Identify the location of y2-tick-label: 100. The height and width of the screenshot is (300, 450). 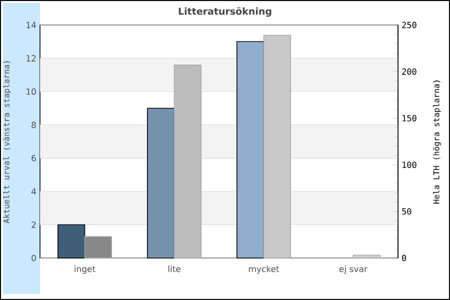
(409, 165).